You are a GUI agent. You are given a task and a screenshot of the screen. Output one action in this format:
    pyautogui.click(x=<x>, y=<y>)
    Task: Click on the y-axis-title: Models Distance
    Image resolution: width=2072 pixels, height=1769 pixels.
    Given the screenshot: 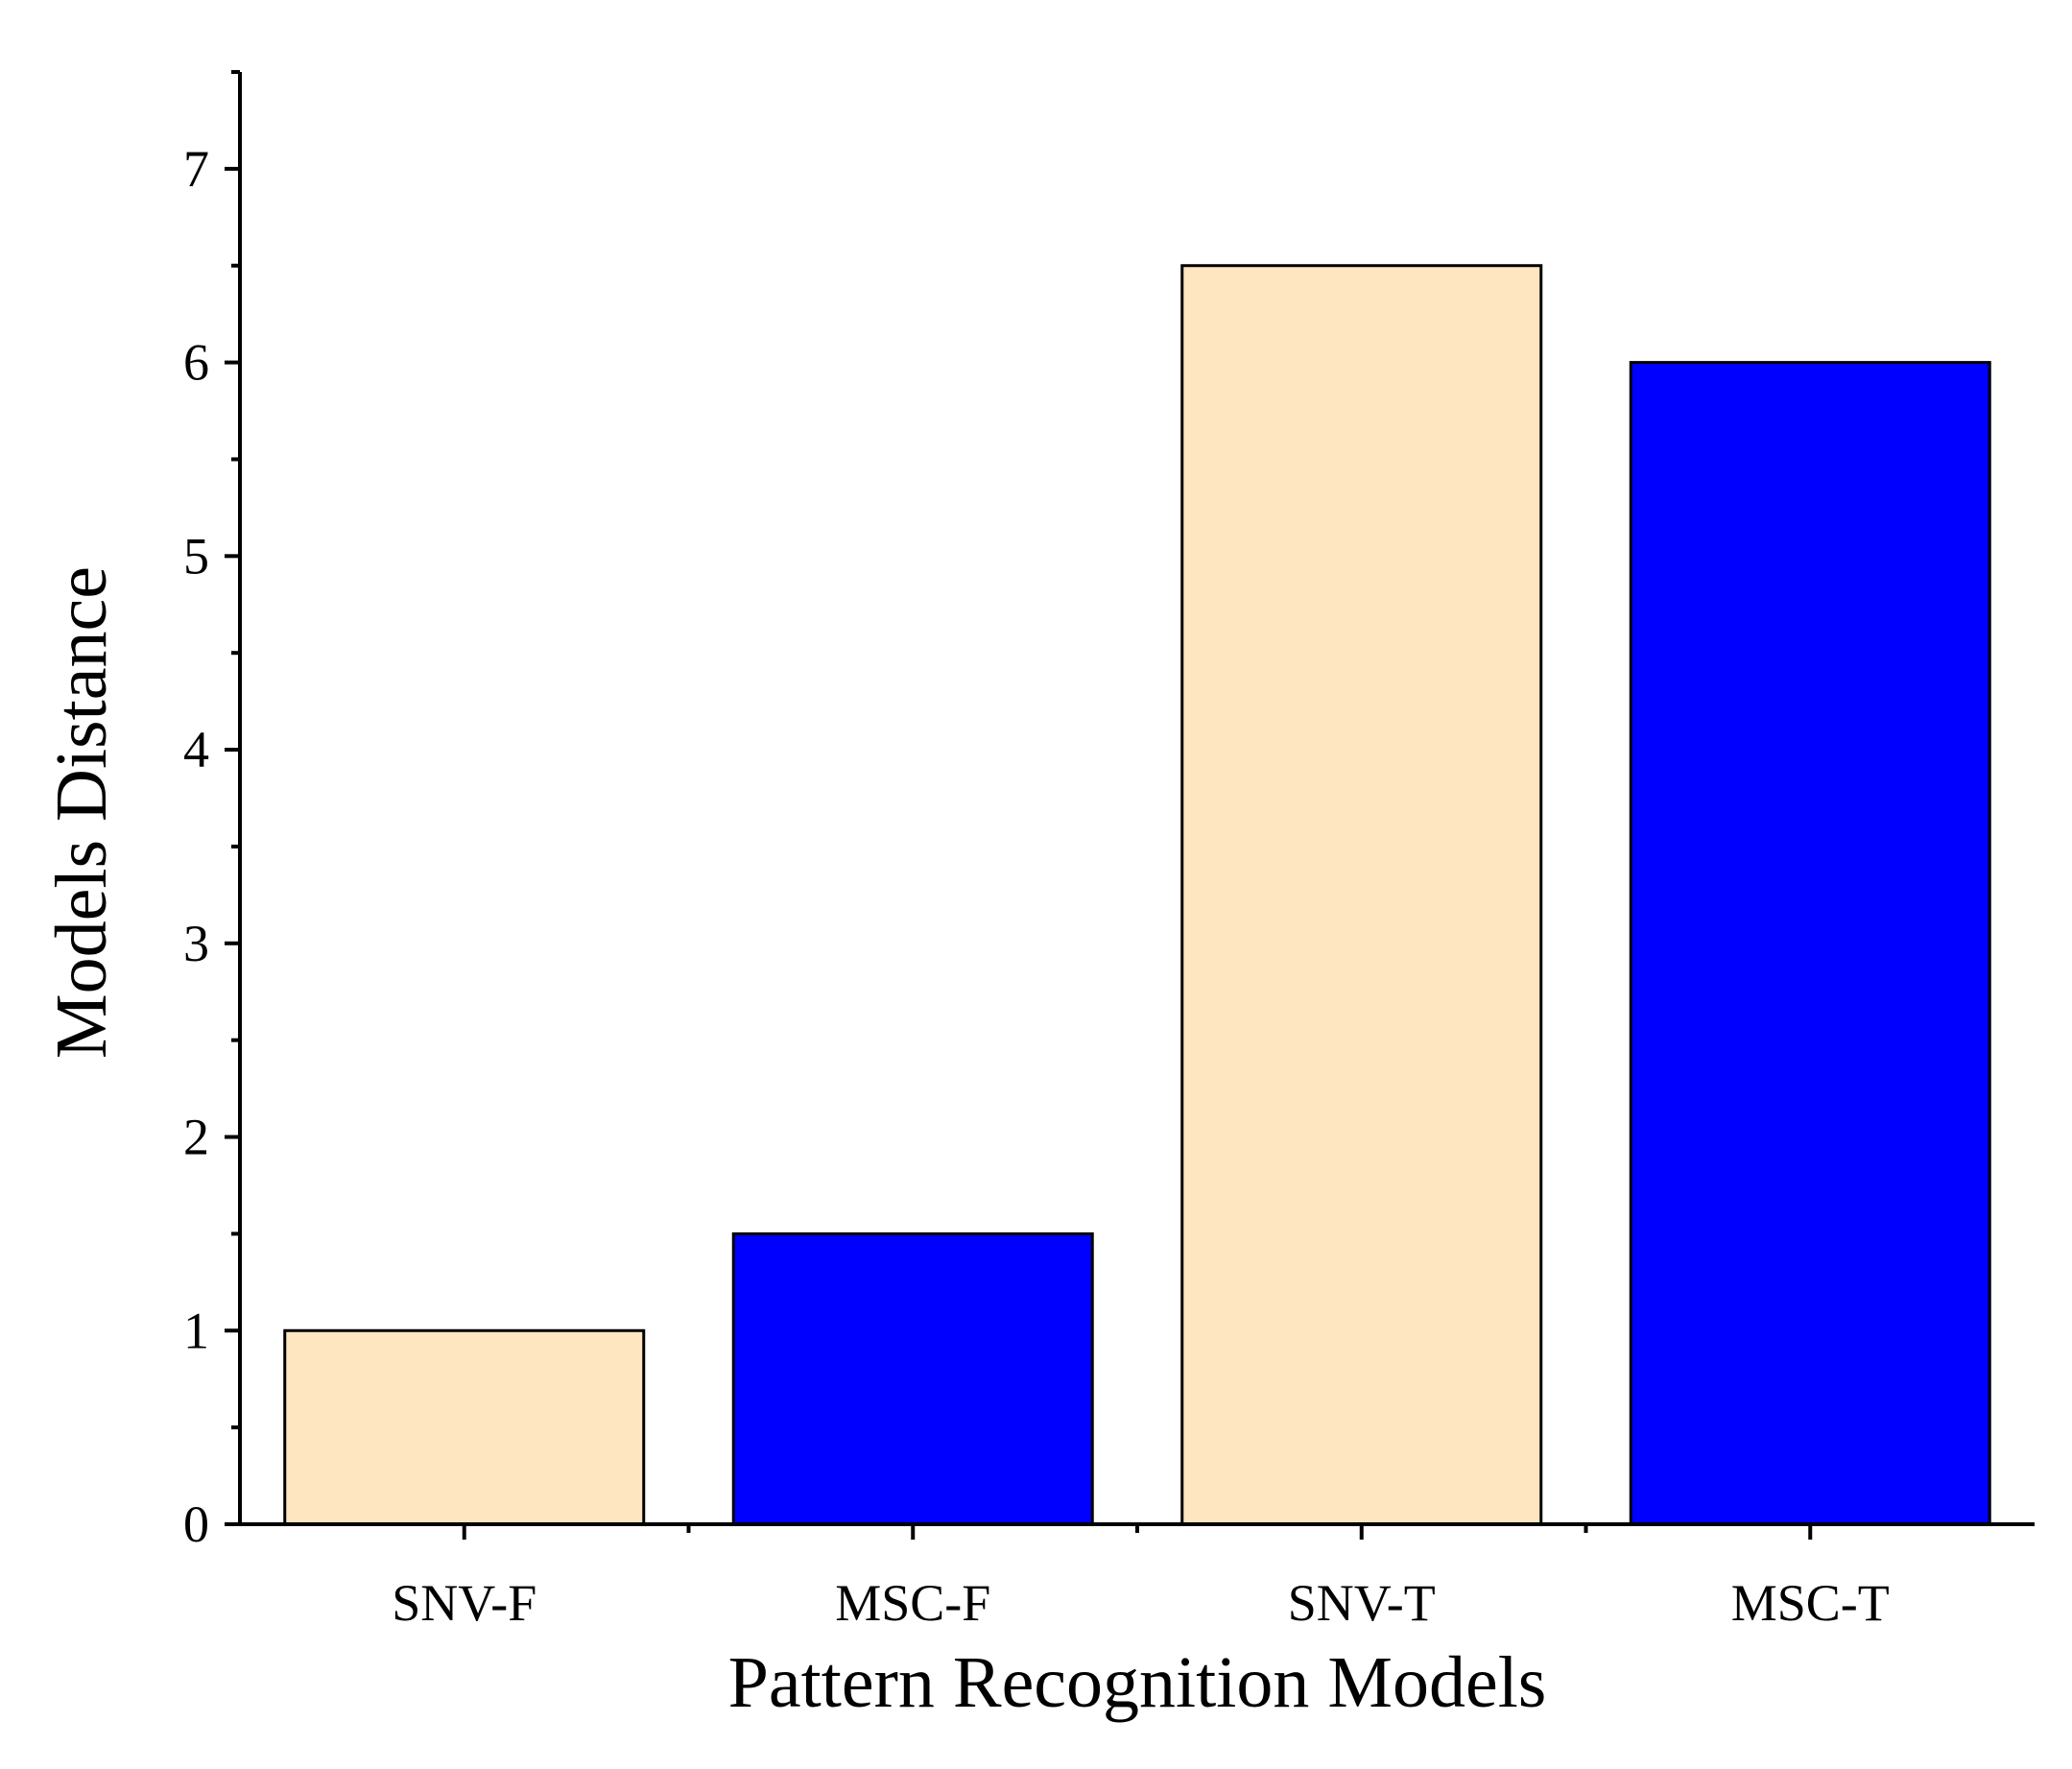 What is the action you would take?
    pyautogui.click(x=81, y=813)
    